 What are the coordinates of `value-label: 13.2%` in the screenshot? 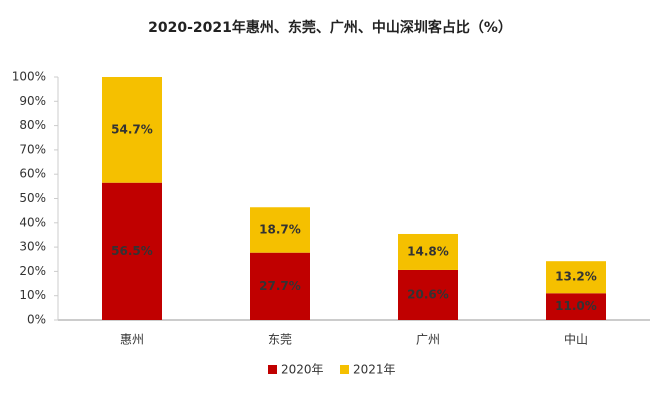 It's located at (576, 277).